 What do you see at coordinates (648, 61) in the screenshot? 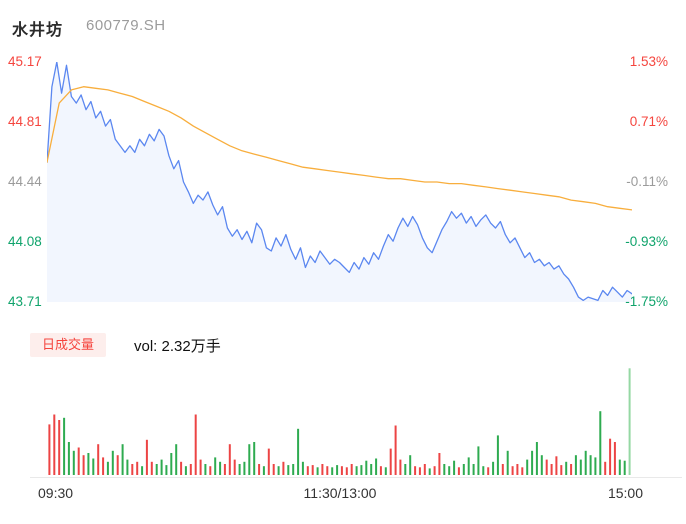
I see `pct-axis-tick: 1.53%` at bounding box center [648, 61].